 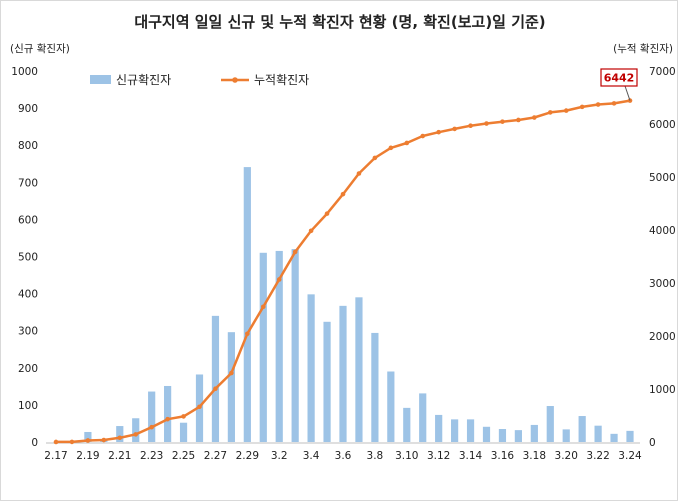 I want to click on x-tick-label: 3.16, so click(x=503, y=456).